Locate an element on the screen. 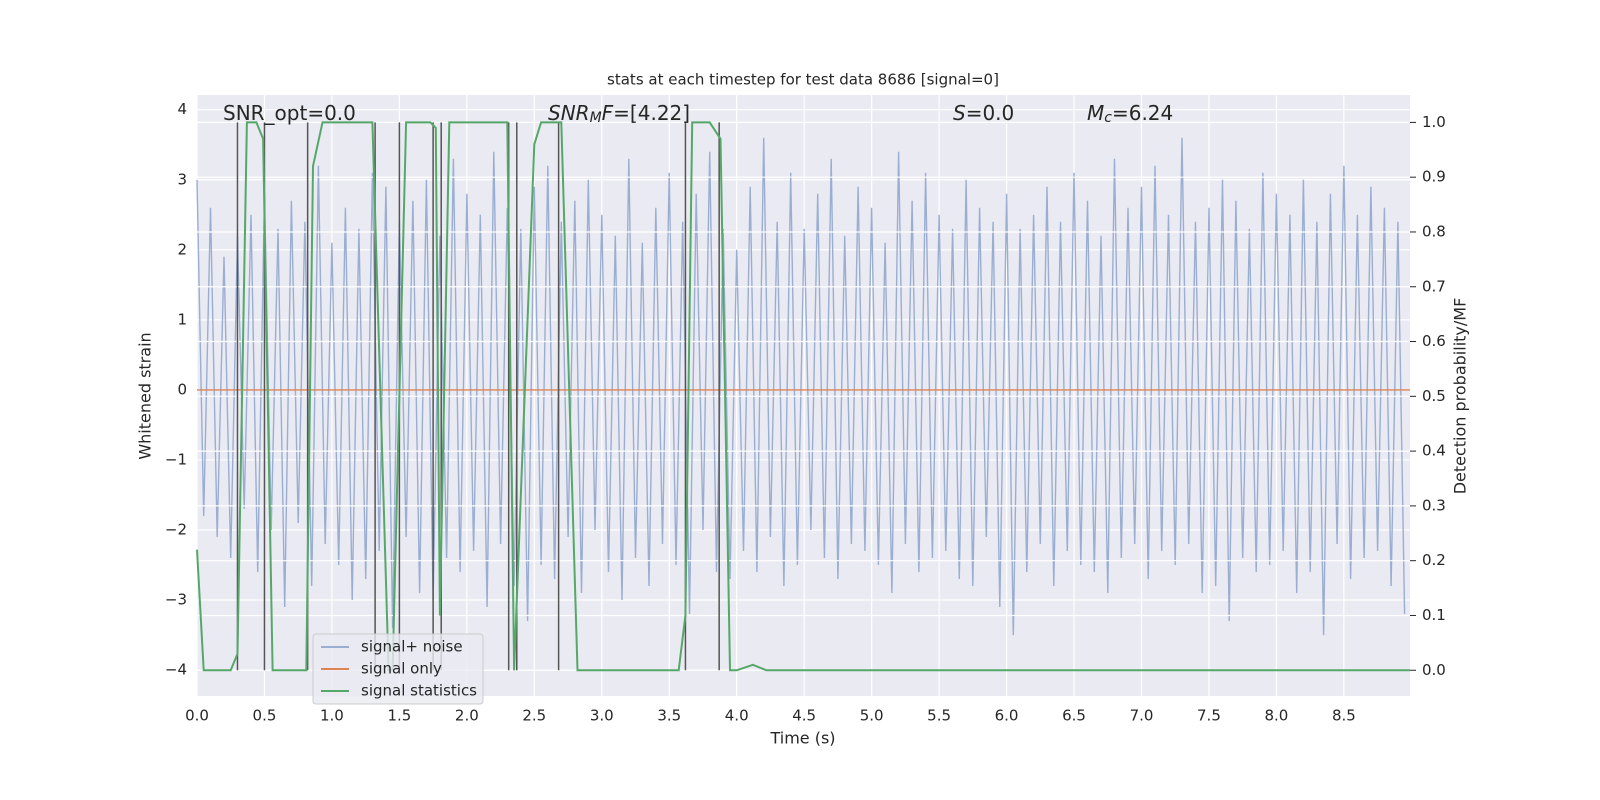 This screenshot has width=1600, height=800. y2-tick-label: 0.6 is located at coordinates (1434, 341).